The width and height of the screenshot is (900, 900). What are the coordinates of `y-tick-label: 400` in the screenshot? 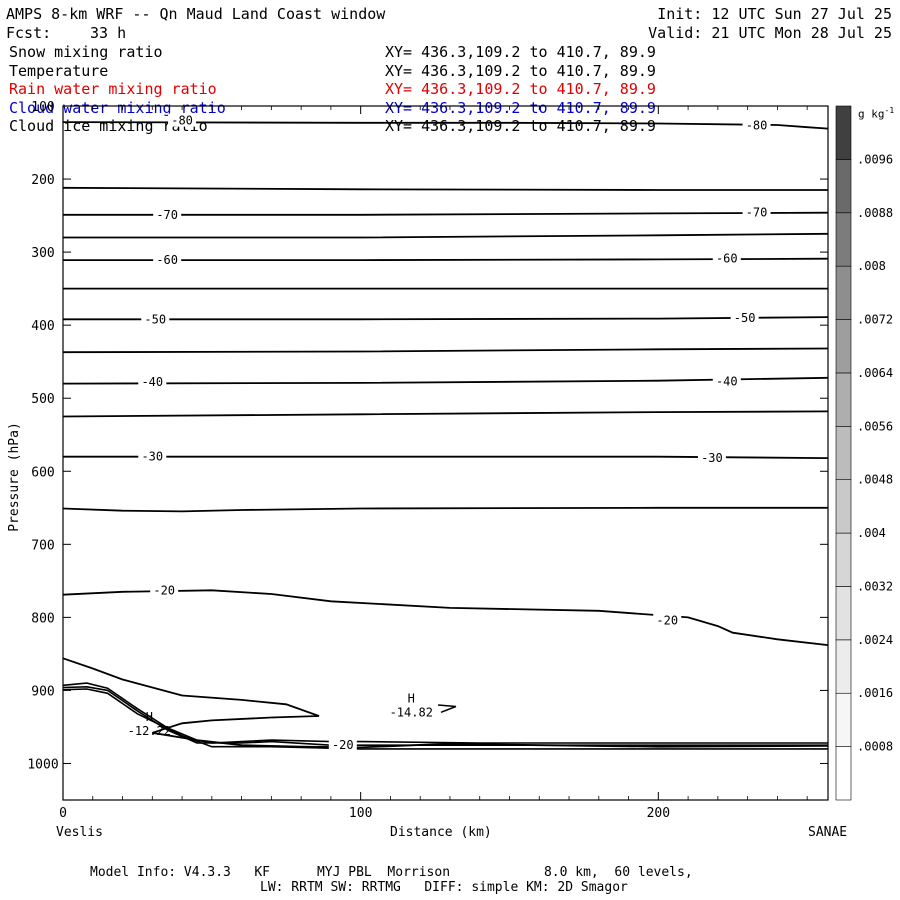 It's located at (42, 326).